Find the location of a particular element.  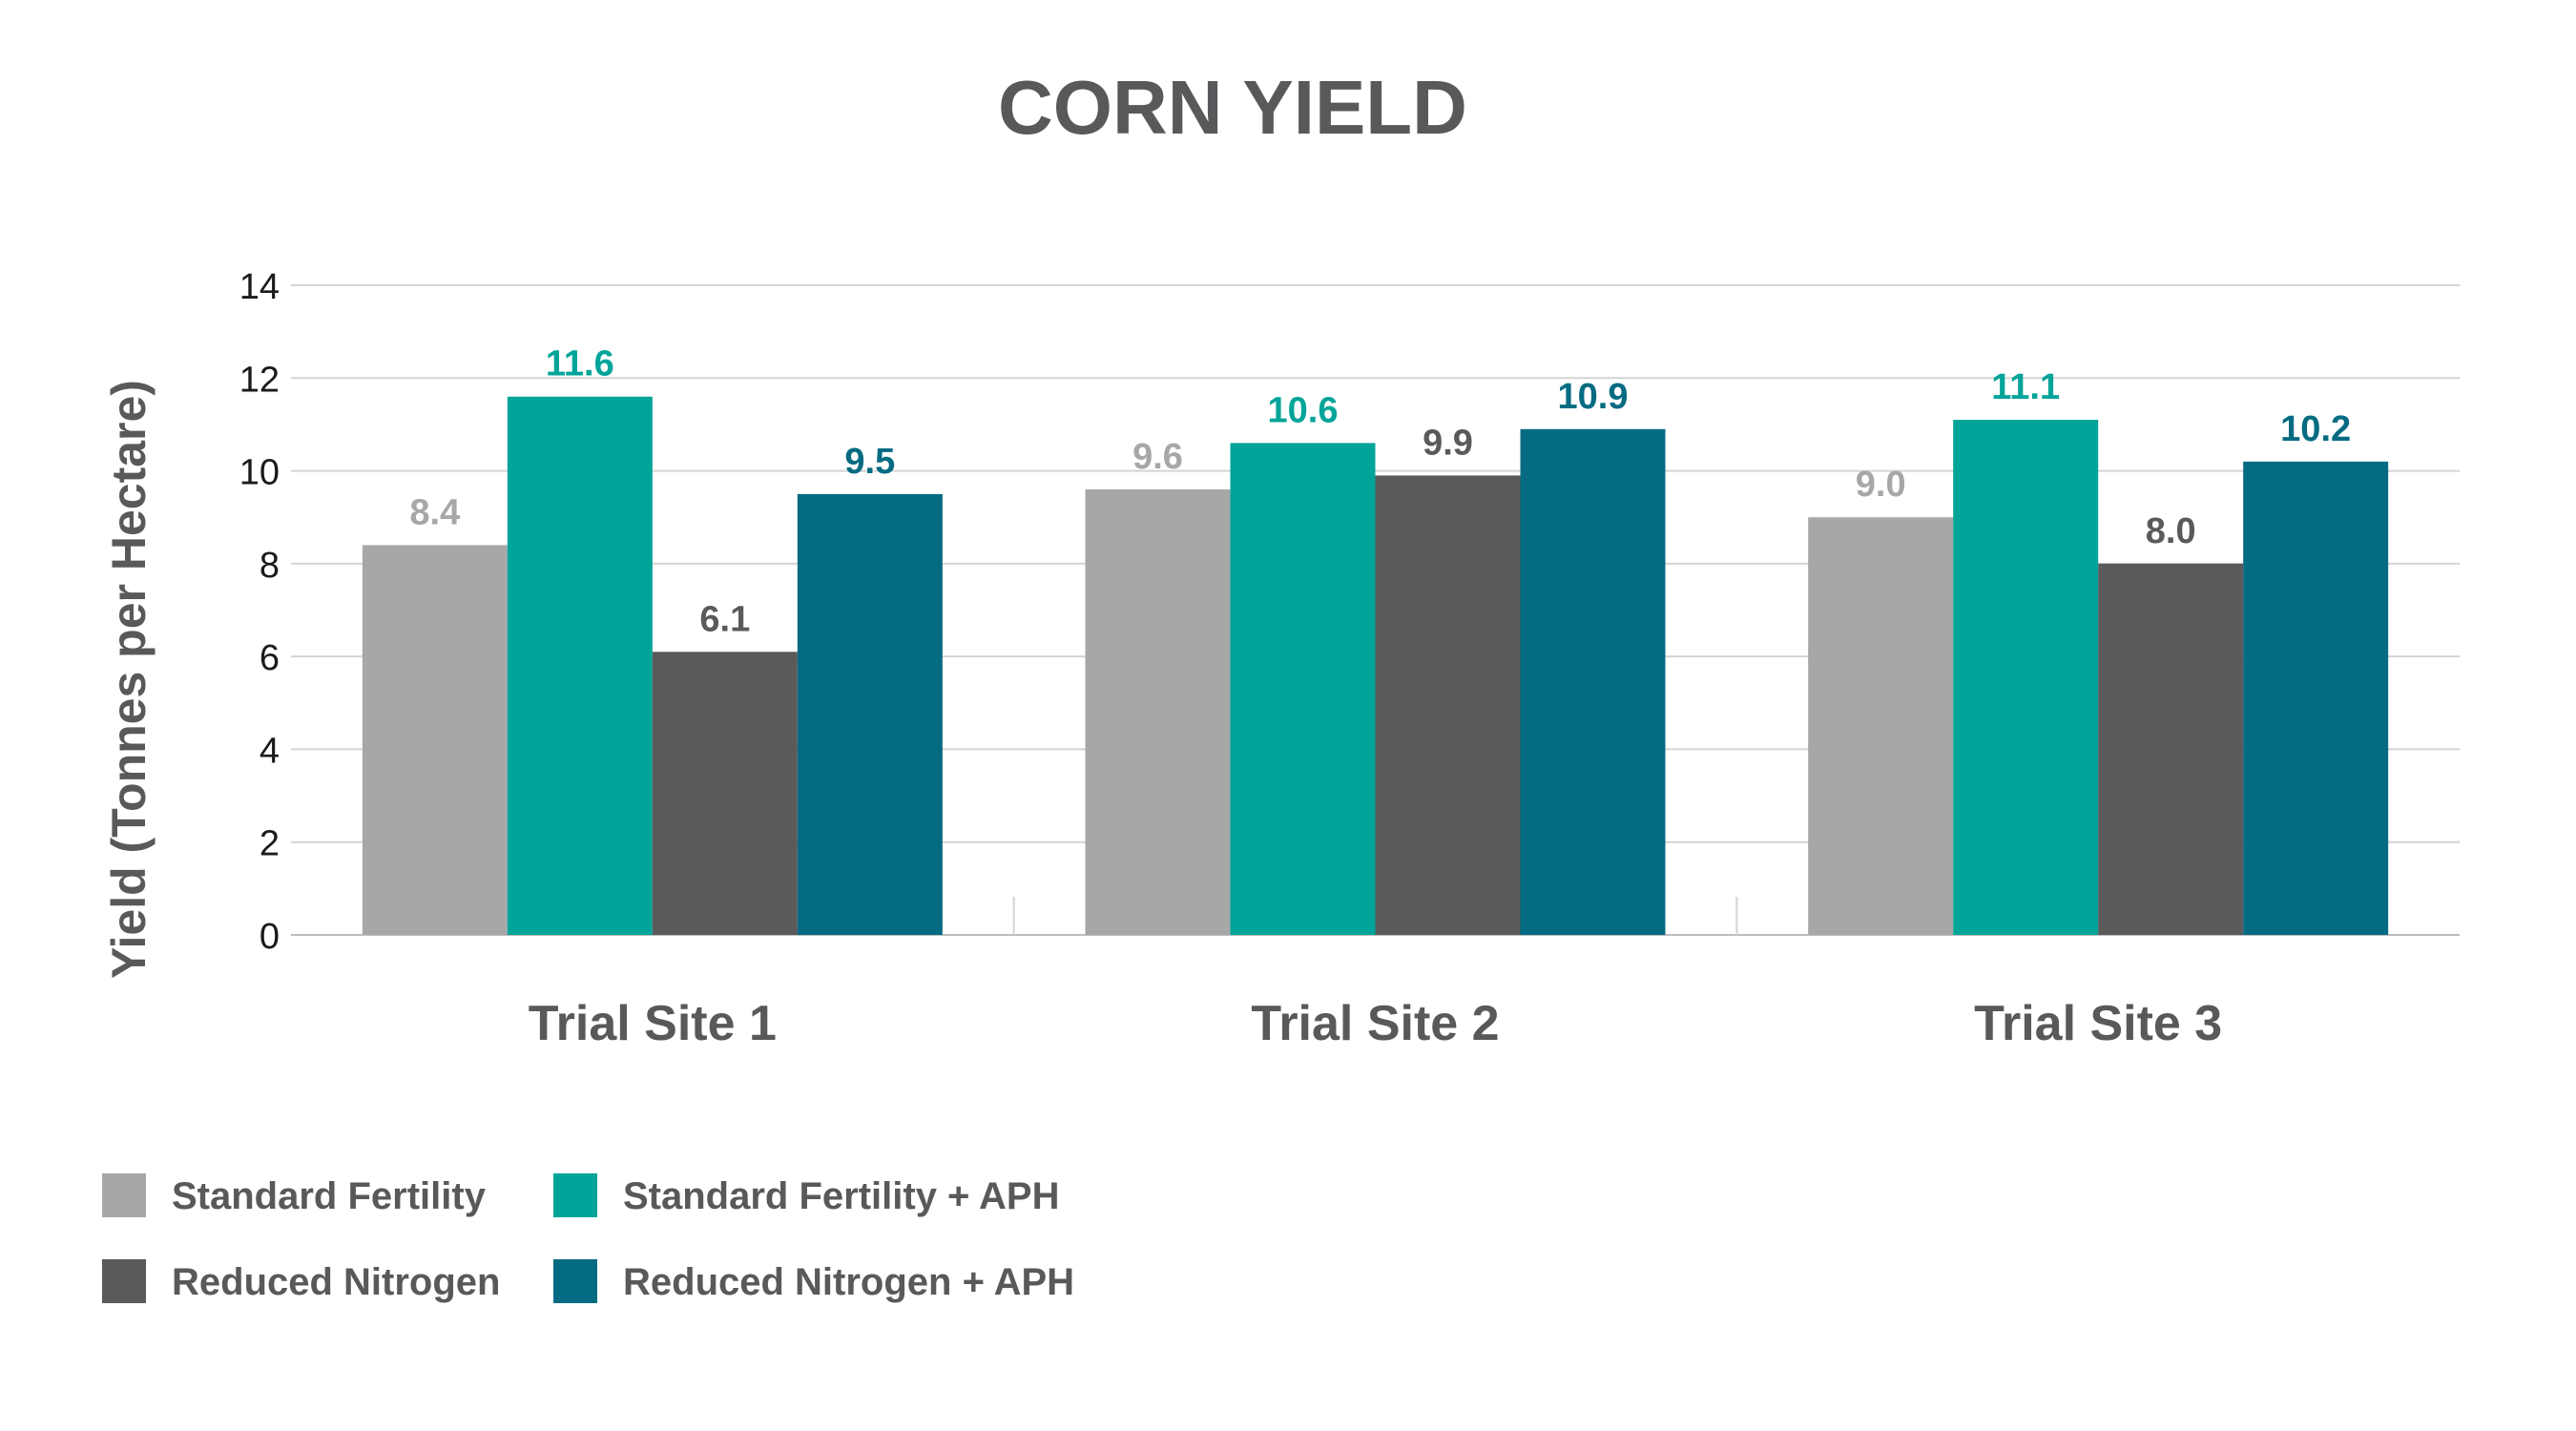

data-label: 8.0 is located at coordinates (2171, 531).